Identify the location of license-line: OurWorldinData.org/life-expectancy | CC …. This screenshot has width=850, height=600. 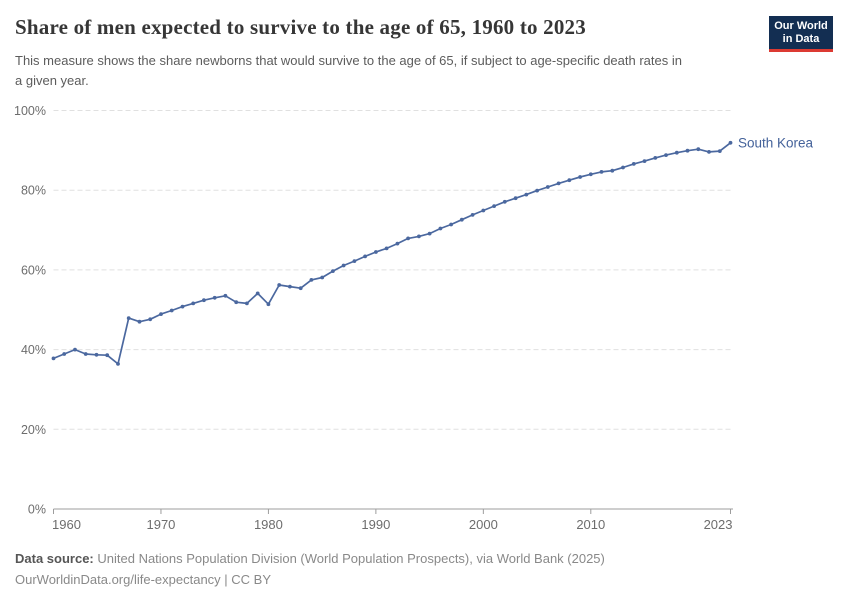
(143, 579).